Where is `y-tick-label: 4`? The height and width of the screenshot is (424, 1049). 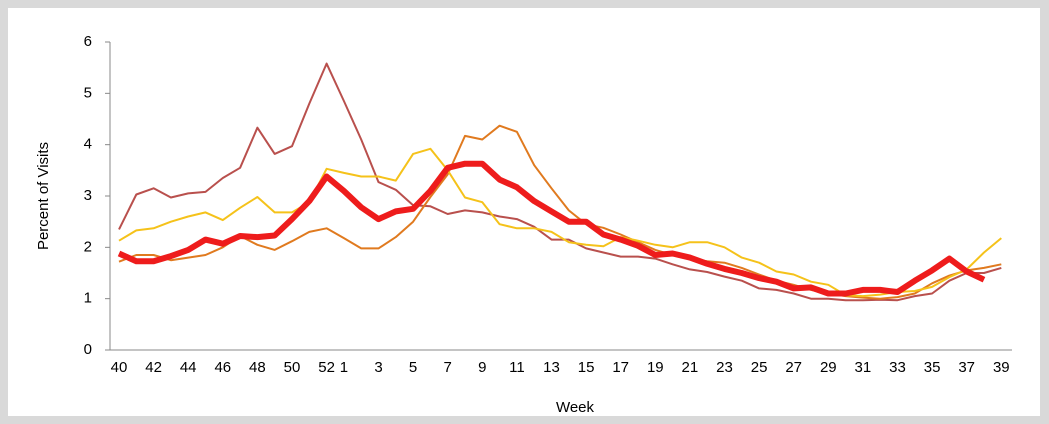 y-tick-label: 4 is located at coordinates (88, 144).